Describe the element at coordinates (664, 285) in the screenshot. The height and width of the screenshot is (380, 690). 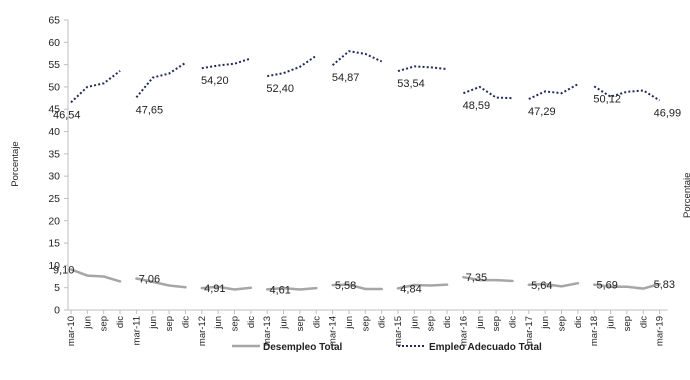
I see `desempleo-data-label: 5,83` at that location.